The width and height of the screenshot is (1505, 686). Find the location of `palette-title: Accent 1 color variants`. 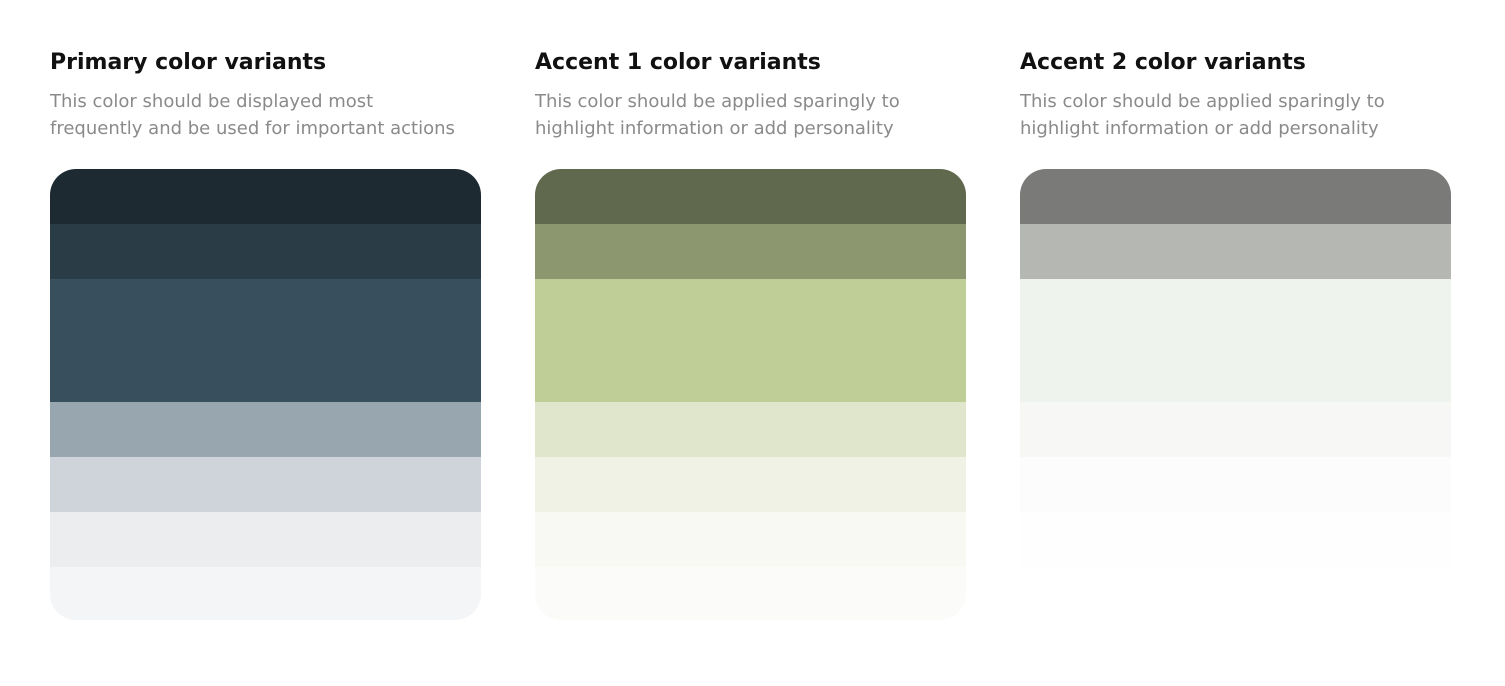

palette-title: Accent 1 color variants is located at coordinates (678, 62).